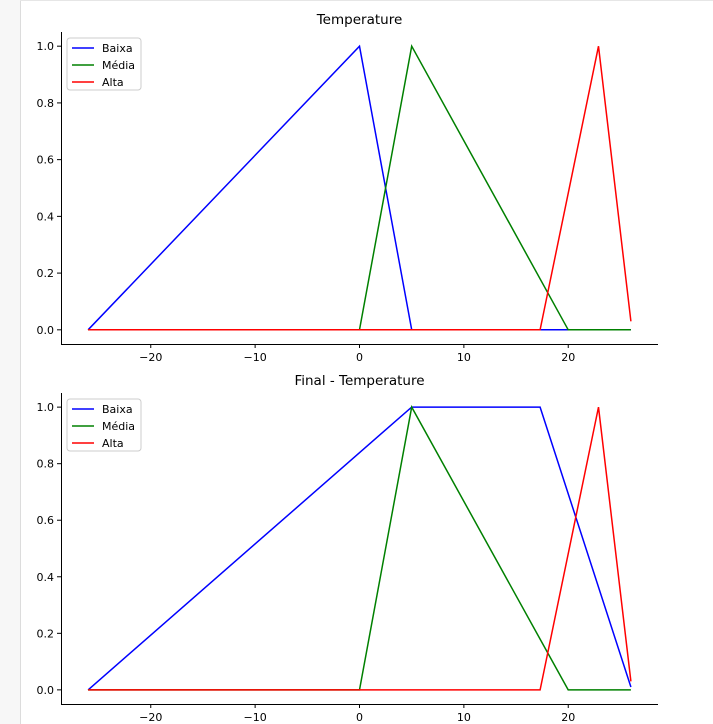 The image size is (713, 724). What do you see at coordinates (359, 381) in the screenshot?
I see `chart-title: Final - Temperature` at bounding box center [359, 381].